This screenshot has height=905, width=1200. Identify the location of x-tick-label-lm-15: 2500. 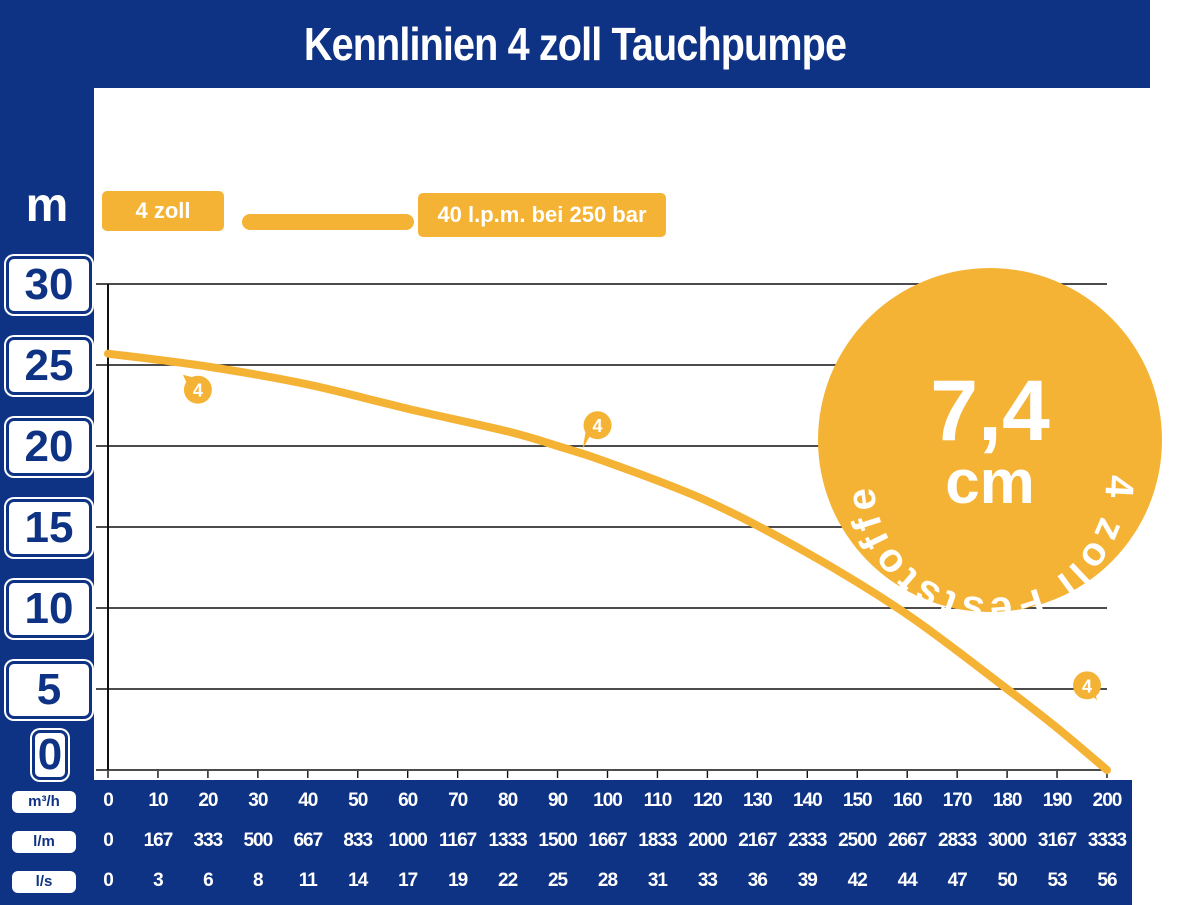
(857, 840).